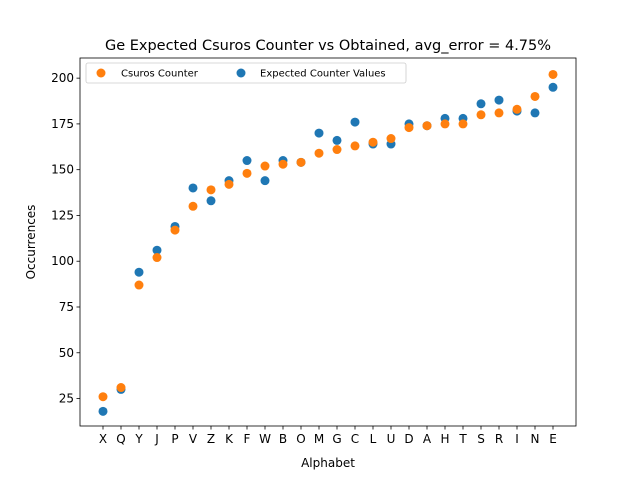 This screenshot has width=640, height=480. What do you see at coordinates (193, 439) in the screenshot?
I see `x-tick-label: V` at bounding box center [193, 439].